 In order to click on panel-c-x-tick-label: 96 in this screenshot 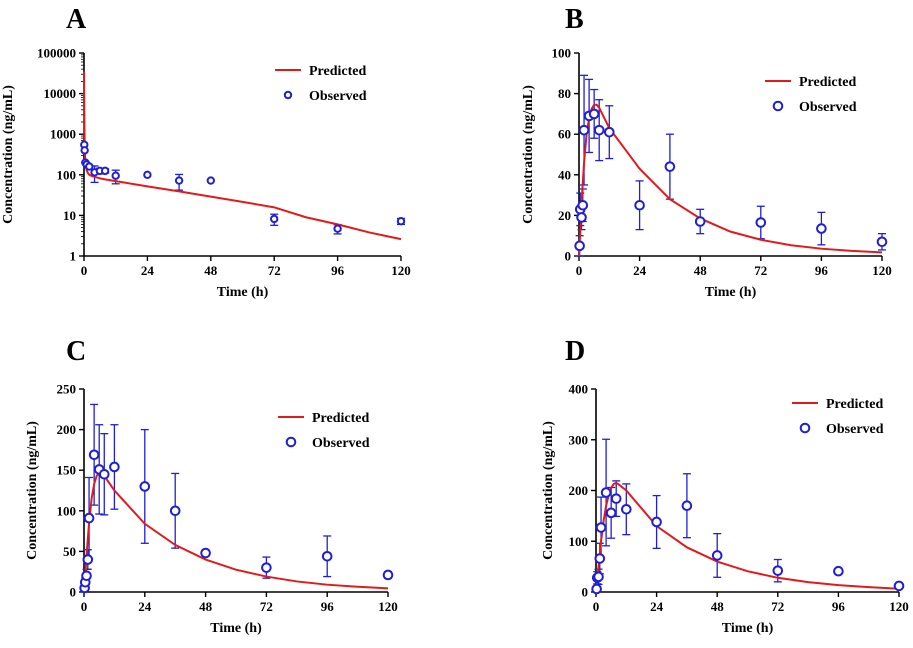, I will do `click(328, 606)`.